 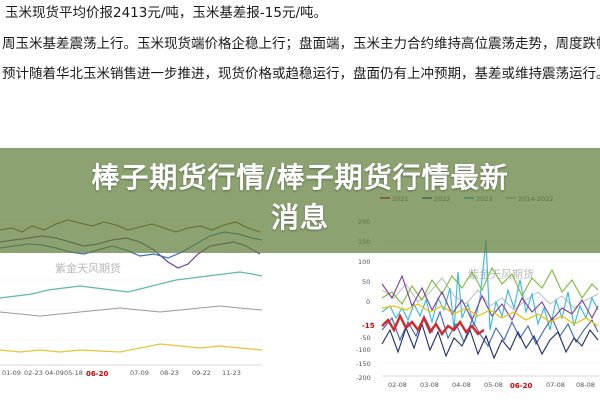 I want to click on left-x-tick: 07-09, so click(x=139, y=373).